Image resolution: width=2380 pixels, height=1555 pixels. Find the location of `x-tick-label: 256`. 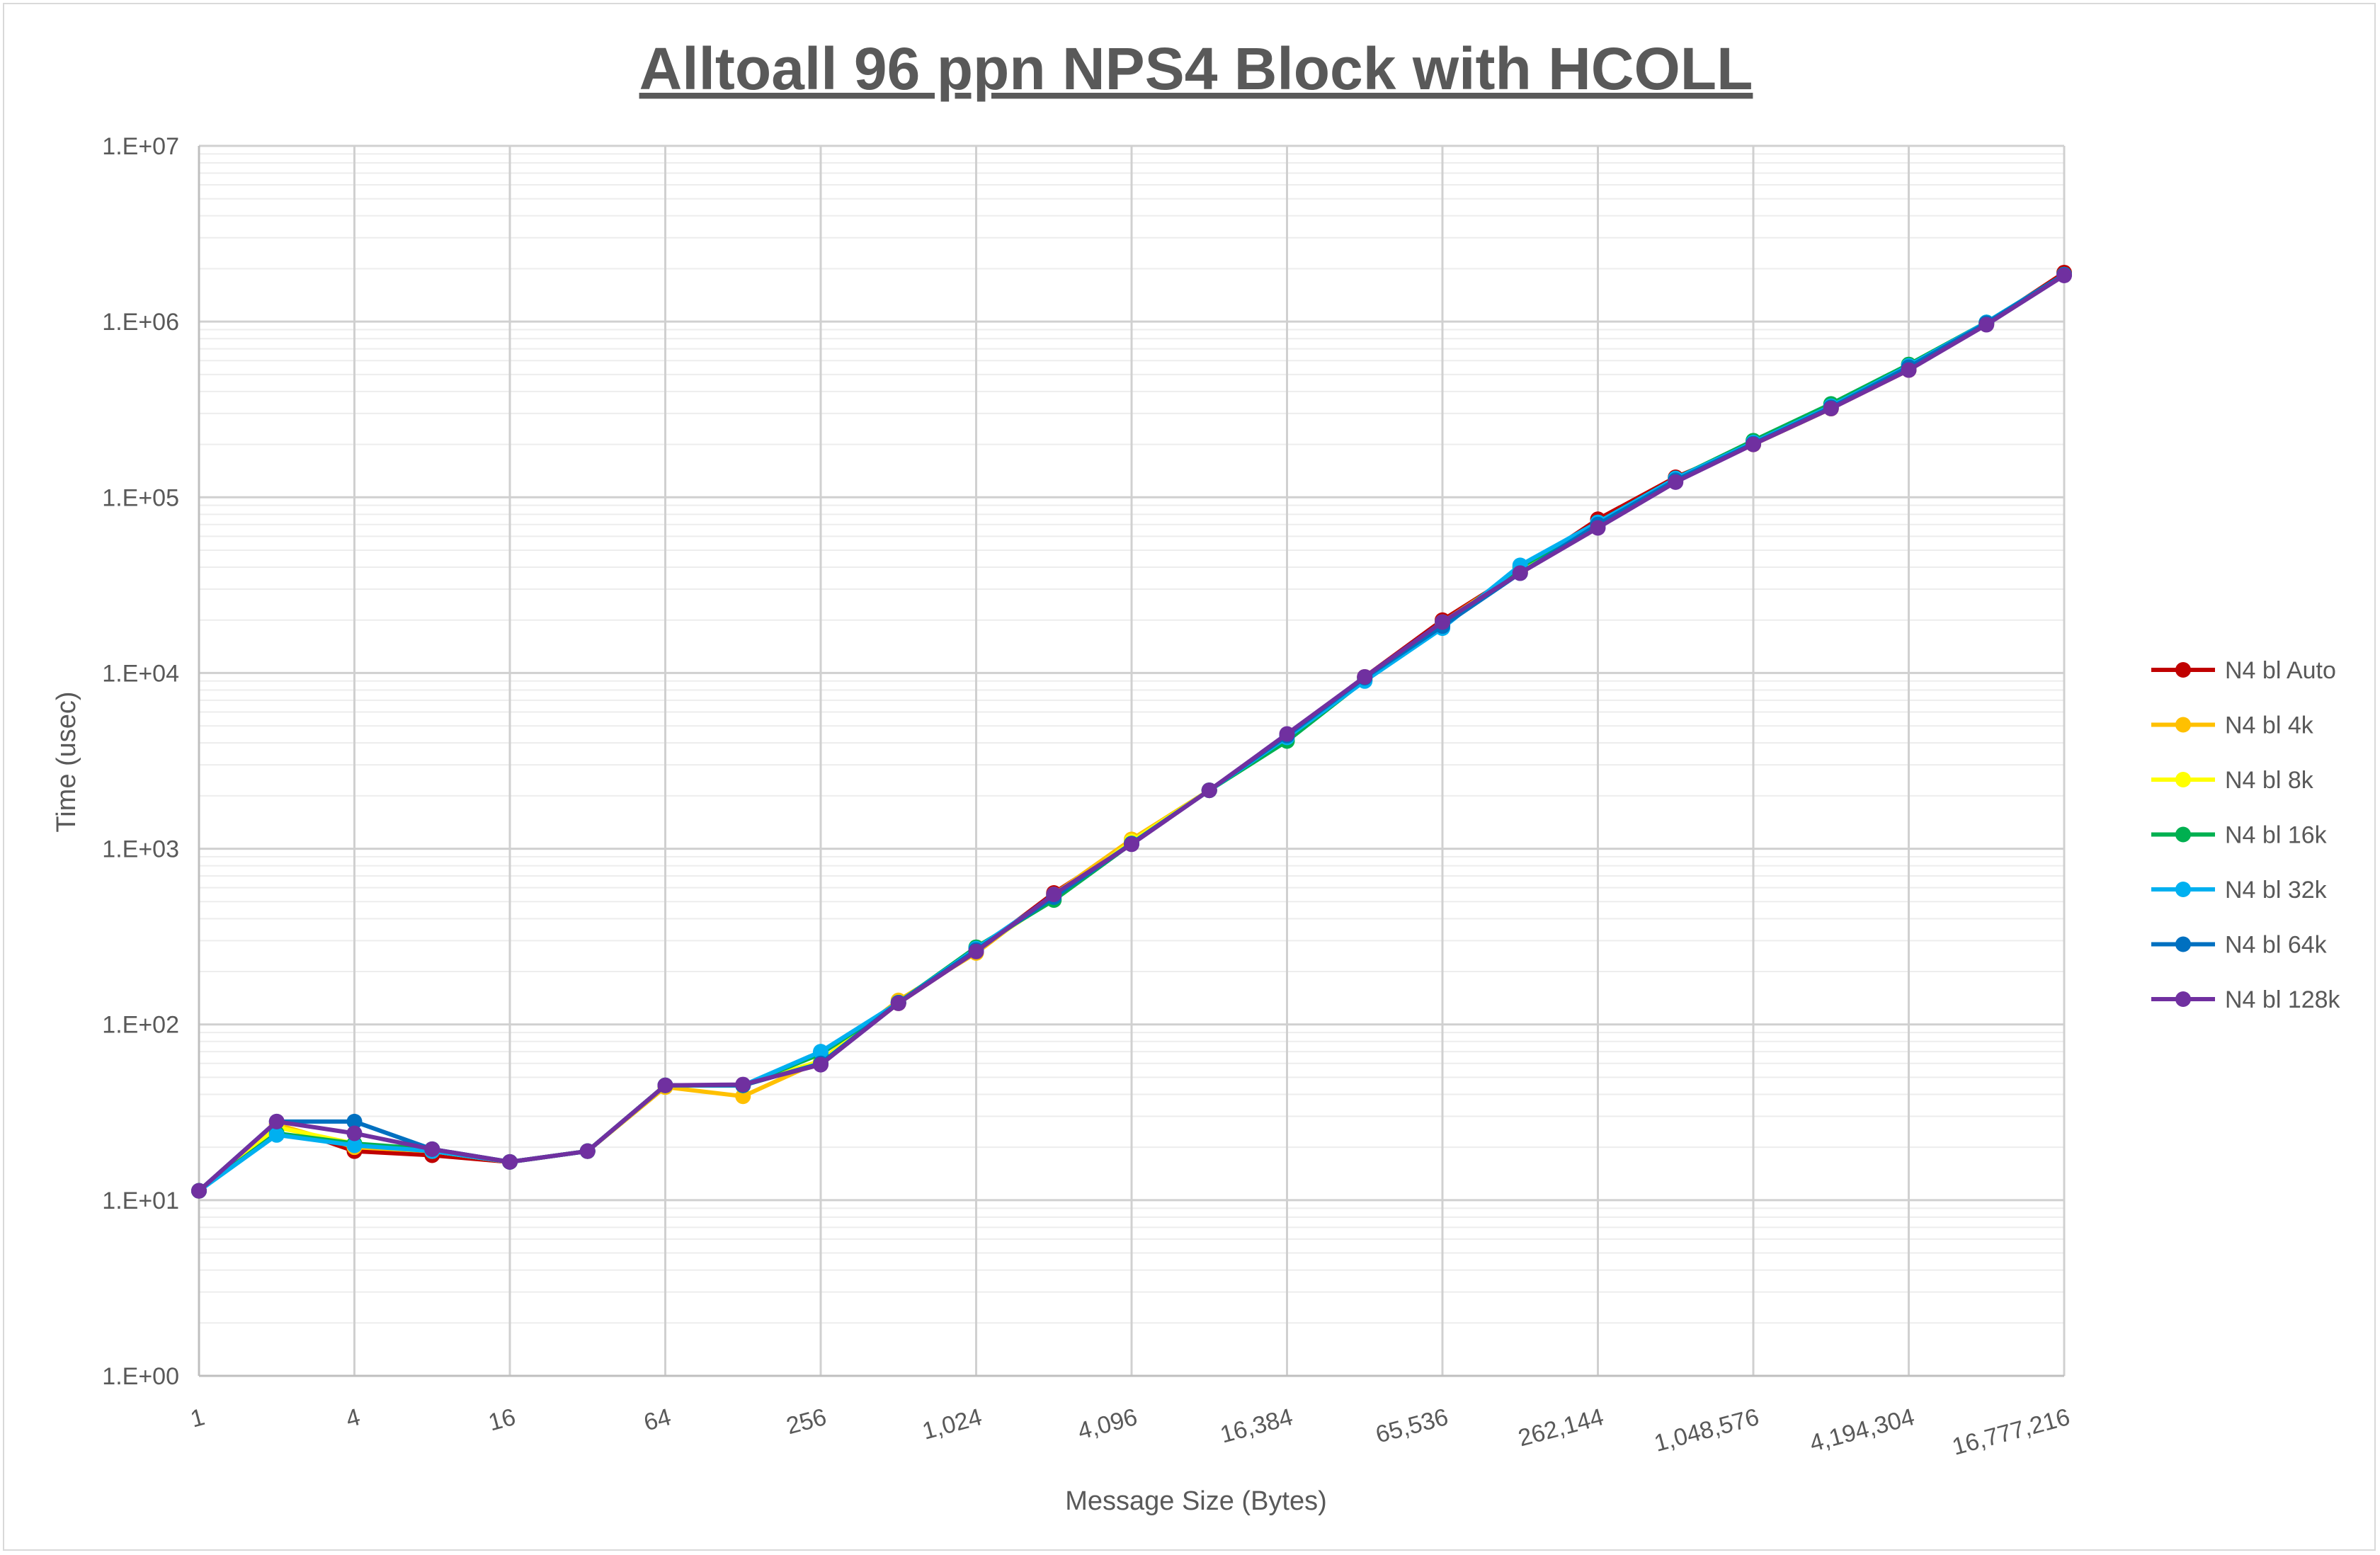

x-tick-label: 256 is located at coordinates (806, 1421).